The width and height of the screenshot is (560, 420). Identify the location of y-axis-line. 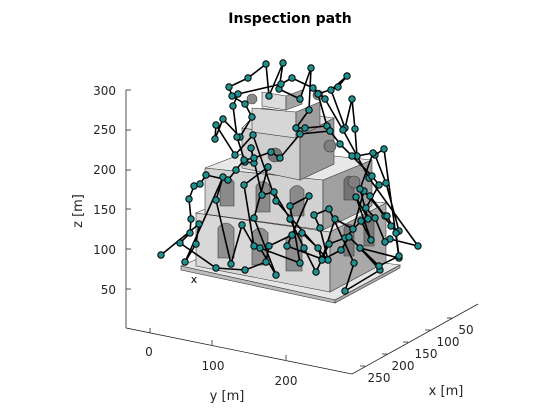
(239, 351).